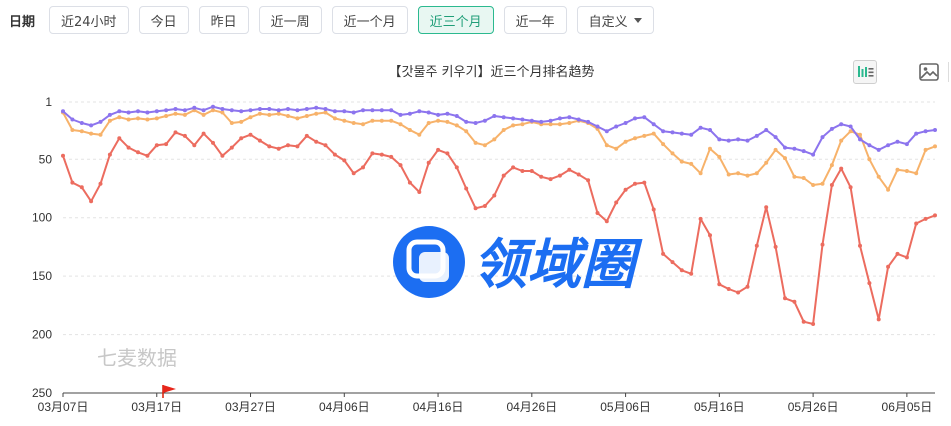 This screenshot has height=426, width=951. What do you see at coordinates (535, 20) in the screenshot?
I see `filter-year: 近一年` at bounding box center [535, 20].